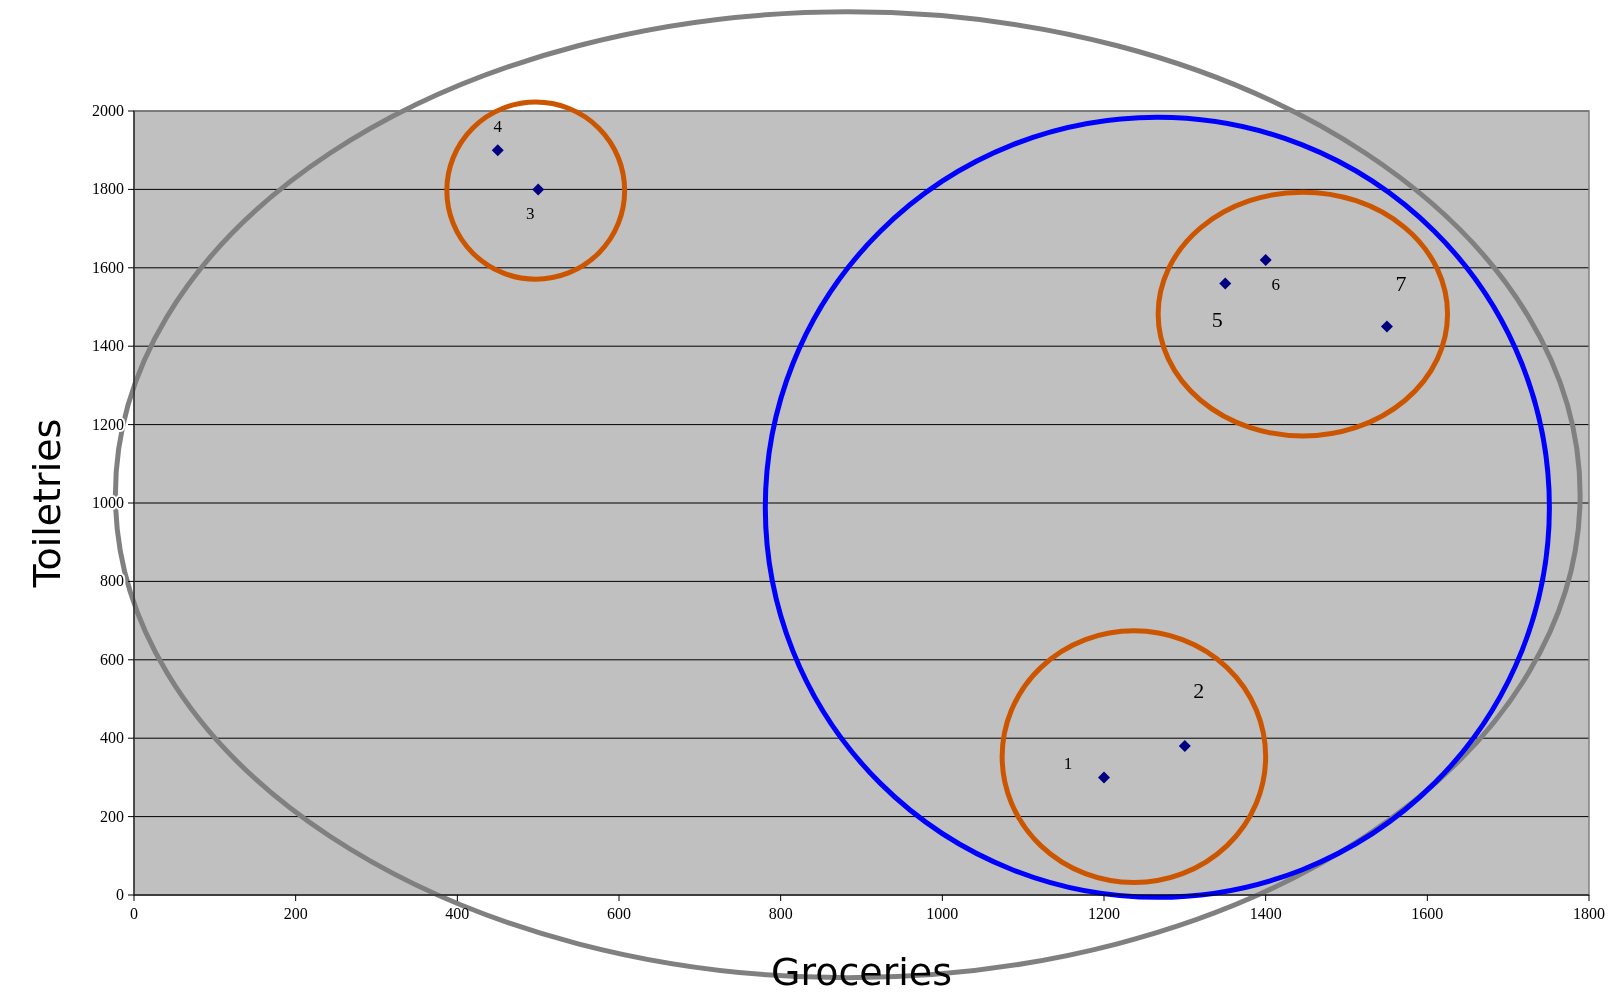  Describe the element at coordinates (108, 502) in the screenshot. I see `y-tick-label: 1000` at that location.